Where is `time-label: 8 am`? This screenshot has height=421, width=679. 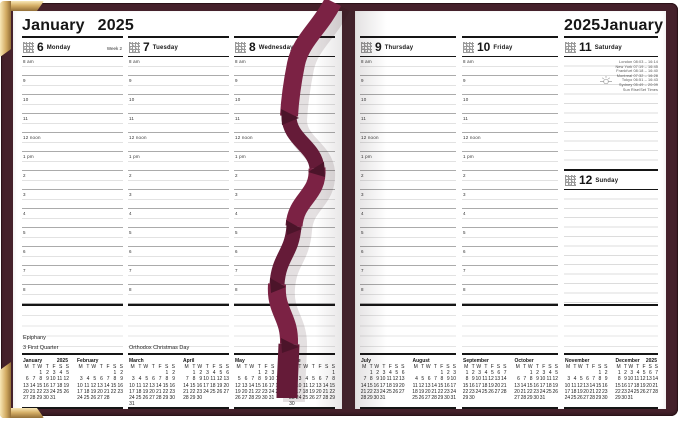 time-label: 8 am is located at coordinates (240, 61).